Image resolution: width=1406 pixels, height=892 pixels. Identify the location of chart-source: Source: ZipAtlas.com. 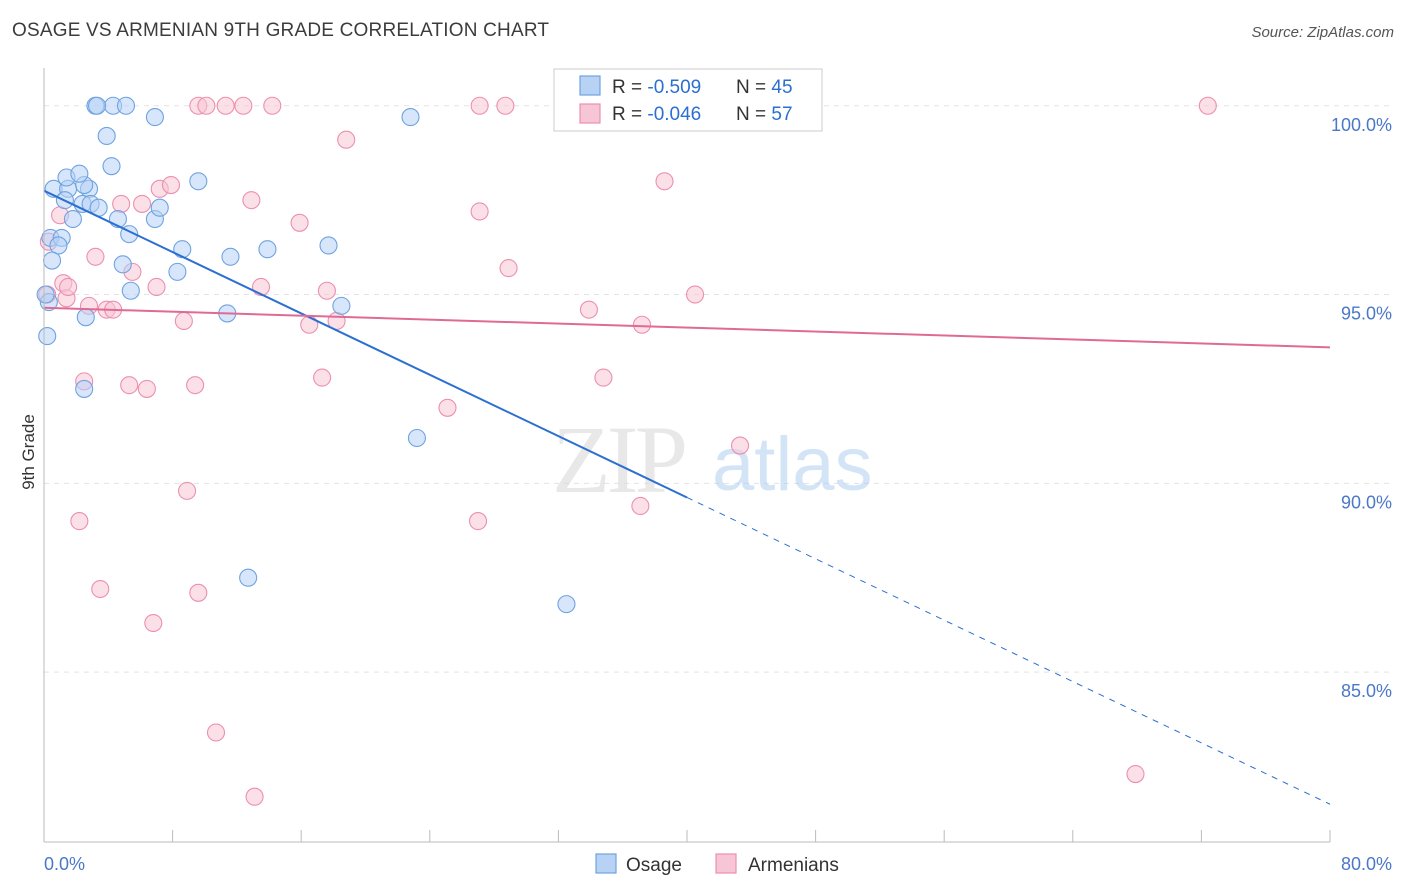
(1322, 32).